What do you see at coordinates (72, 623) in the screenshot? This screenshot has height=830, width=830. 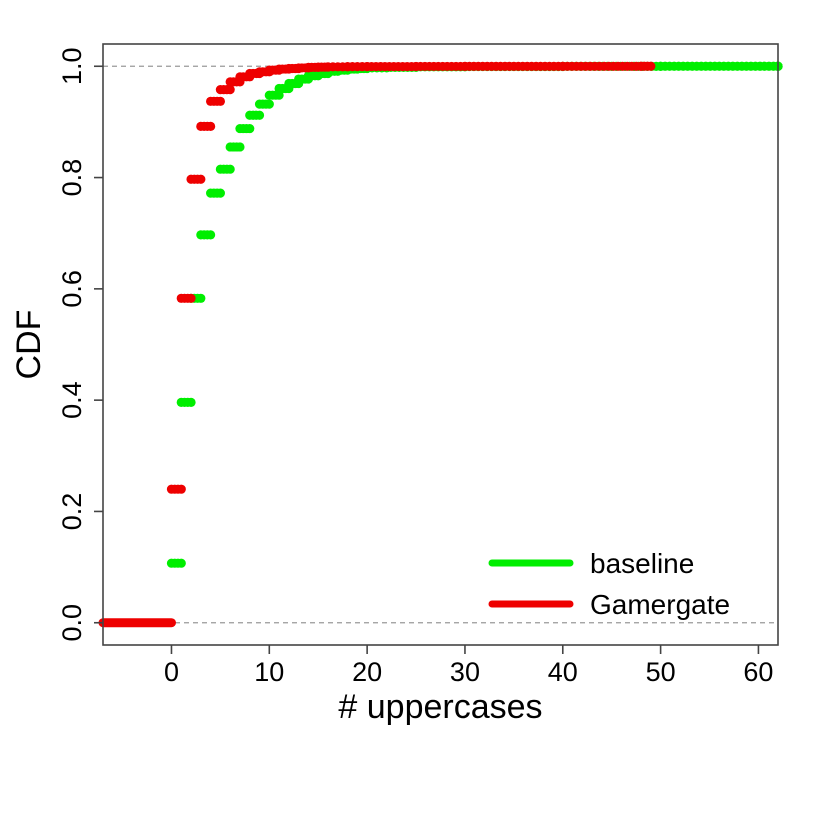 I see `y-tick-label-0: 0.0` at bounding box center [72, 623].